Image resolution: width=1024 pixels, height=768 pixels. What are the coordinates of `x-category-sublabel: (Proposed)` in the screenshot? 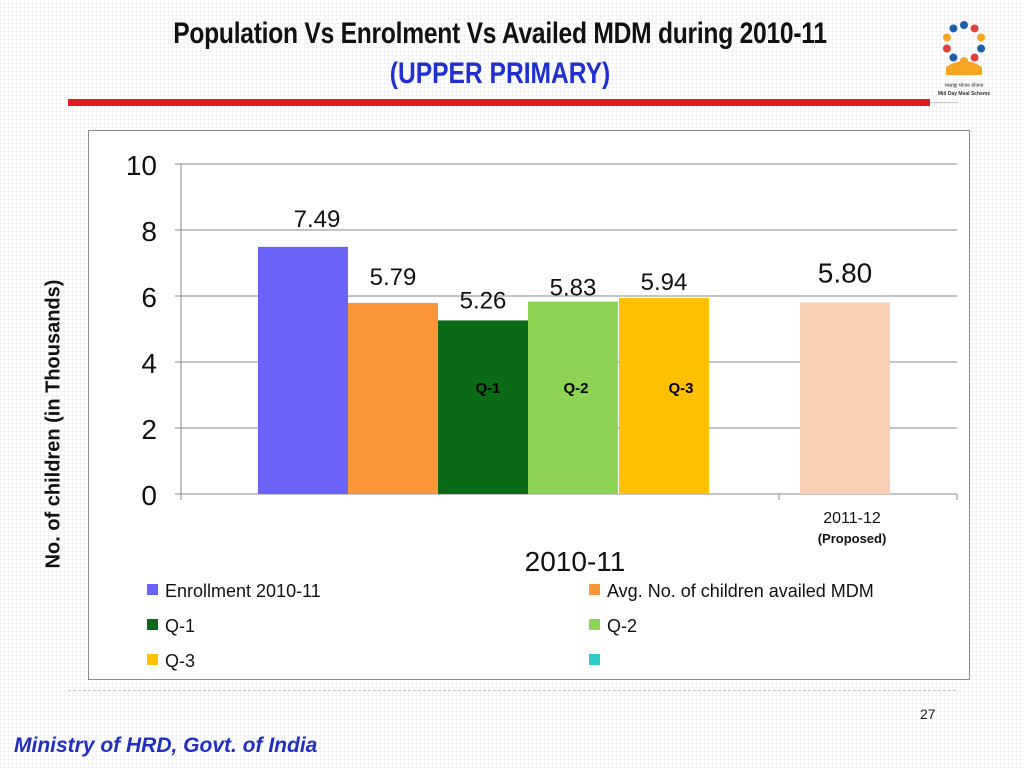 It's located at (852, 538).